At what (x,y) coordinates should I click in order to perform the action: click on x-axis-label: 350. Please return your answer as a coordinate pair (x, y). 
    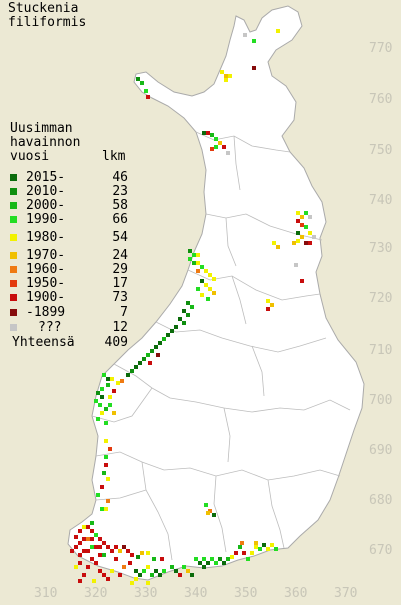
    Looking at the image, I should click on (245, 593).